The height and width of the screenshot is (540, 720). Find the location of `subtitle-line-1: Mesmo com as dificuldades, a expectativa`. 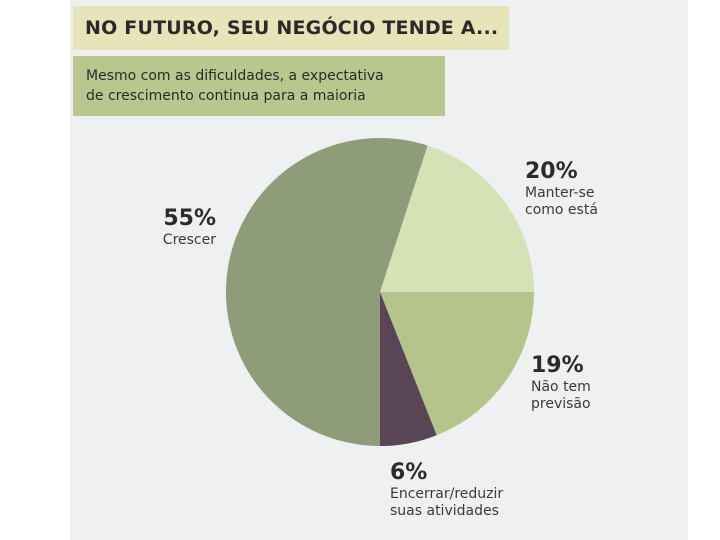

subtitle-line-1: Mesmo com as dificuldades, a expectativa is located at coordinates (235, 76).